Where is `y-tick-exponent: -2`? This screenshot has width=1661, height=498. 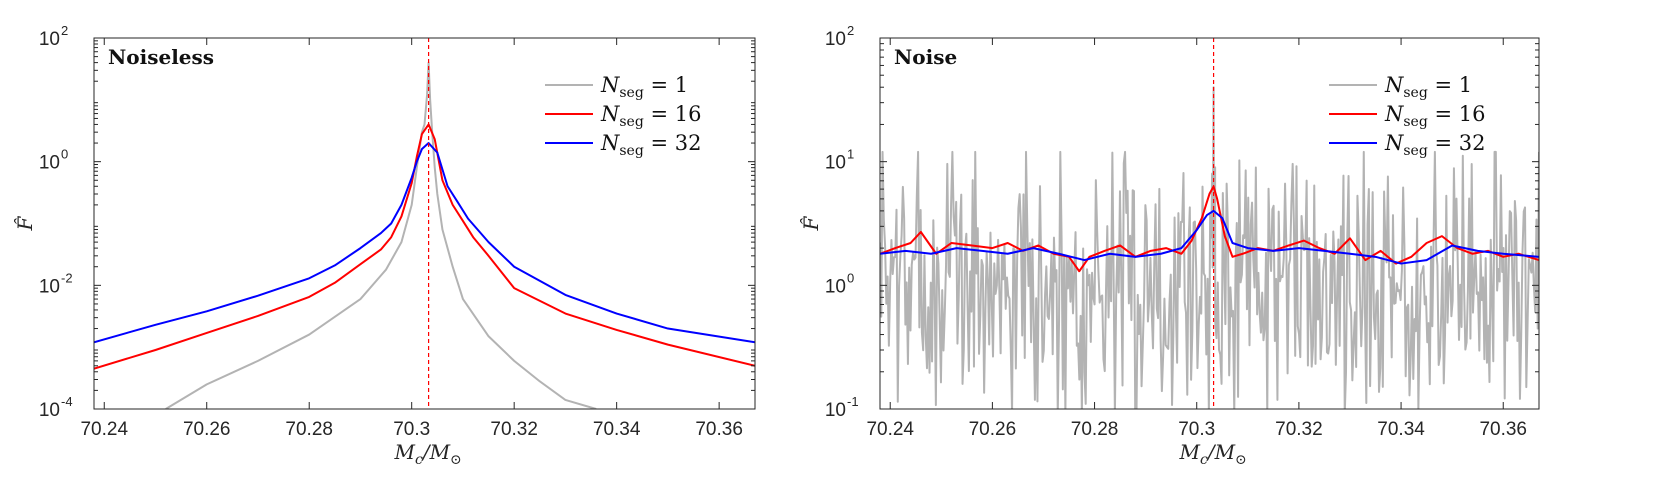 y-tick-exponent: -2 is located at coordinates (67, 277).